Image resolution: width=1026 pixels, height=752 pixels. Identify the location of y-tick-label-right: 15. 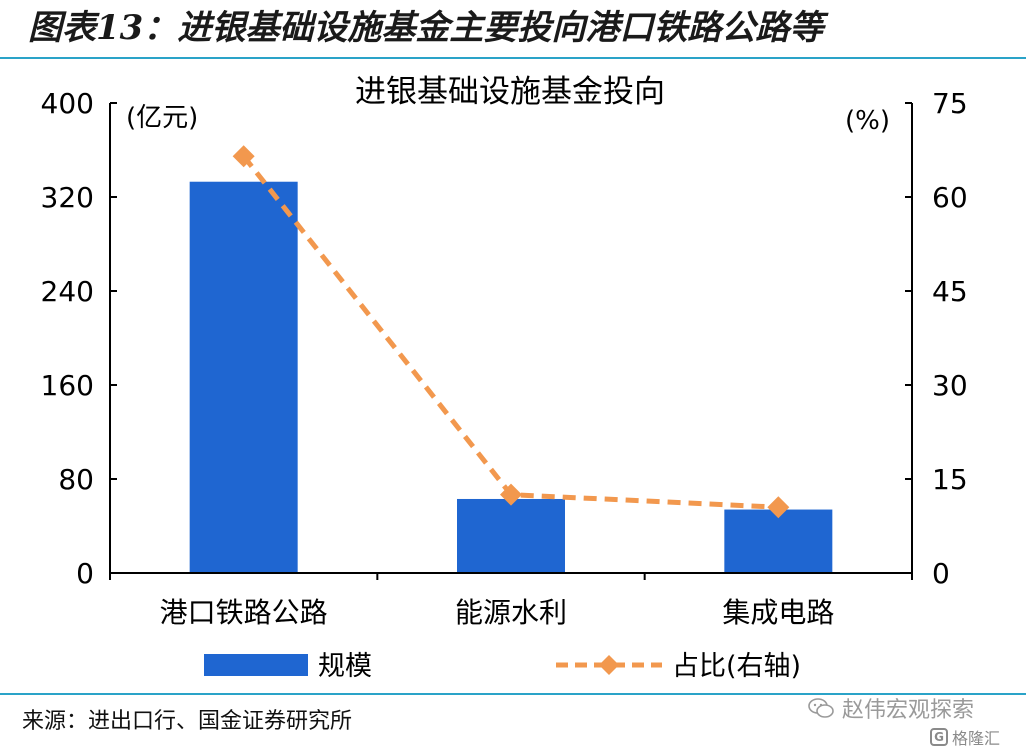
(950, 479).